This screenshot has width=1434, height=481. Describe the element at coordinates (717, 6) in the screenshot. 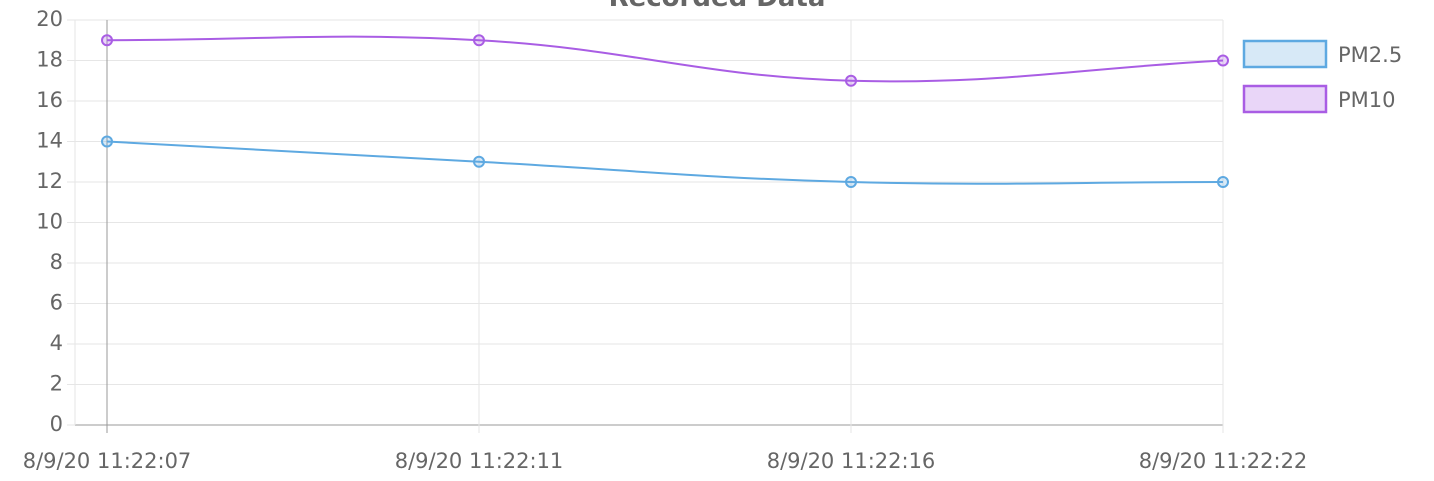

I see `chart-title: Recorded Data` at that location.